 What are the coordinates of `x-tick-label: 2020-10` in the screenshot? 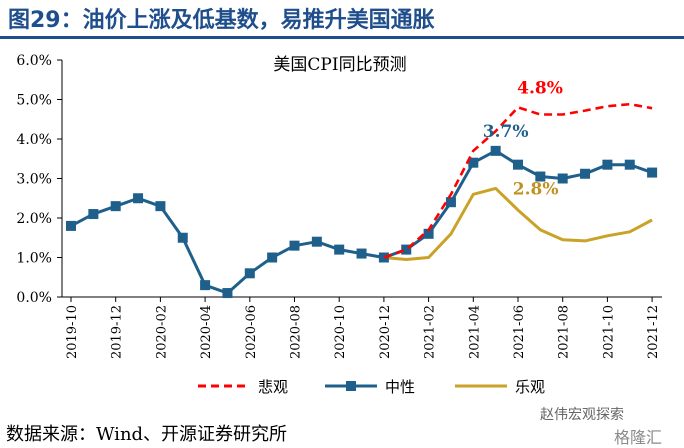 It's located at (340, 332).